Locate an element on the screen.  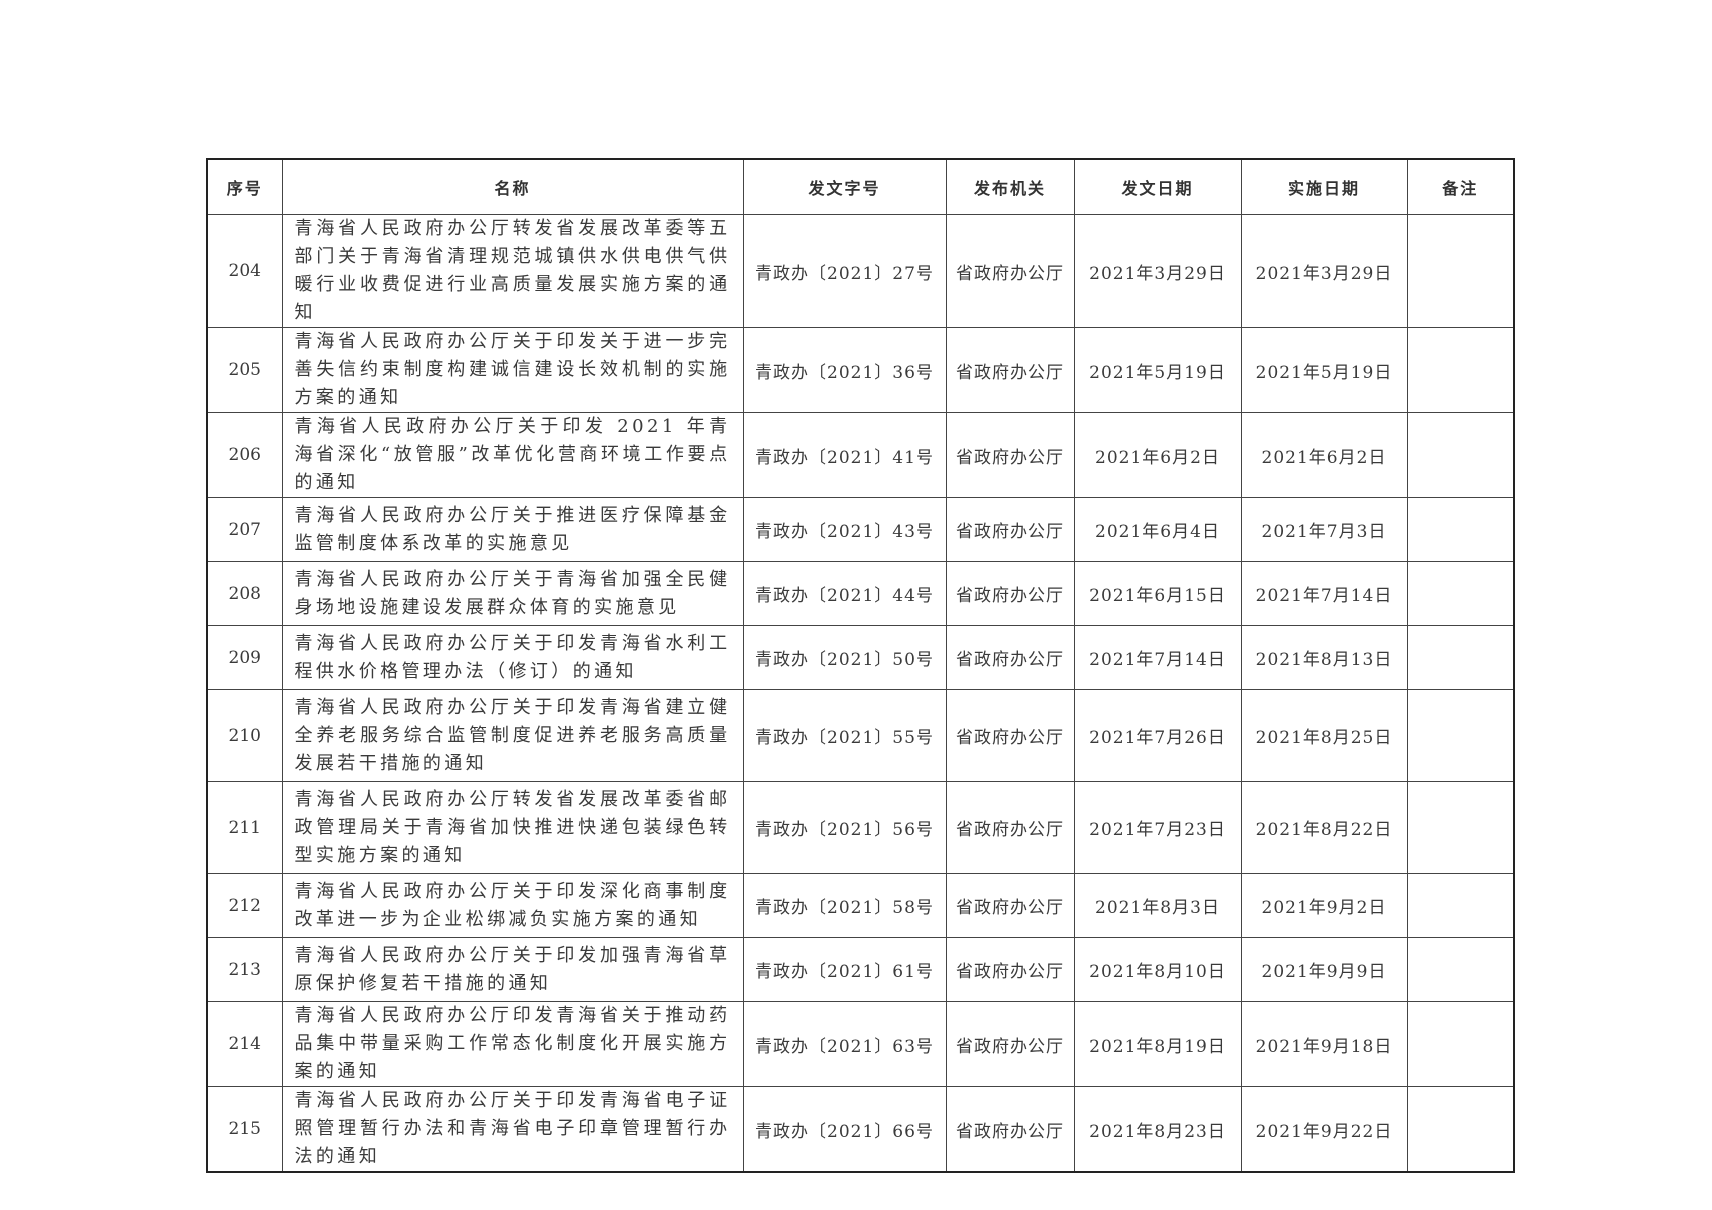
effective-date-cell: 2021年7月3日 is located at coordinates (1324, 529).